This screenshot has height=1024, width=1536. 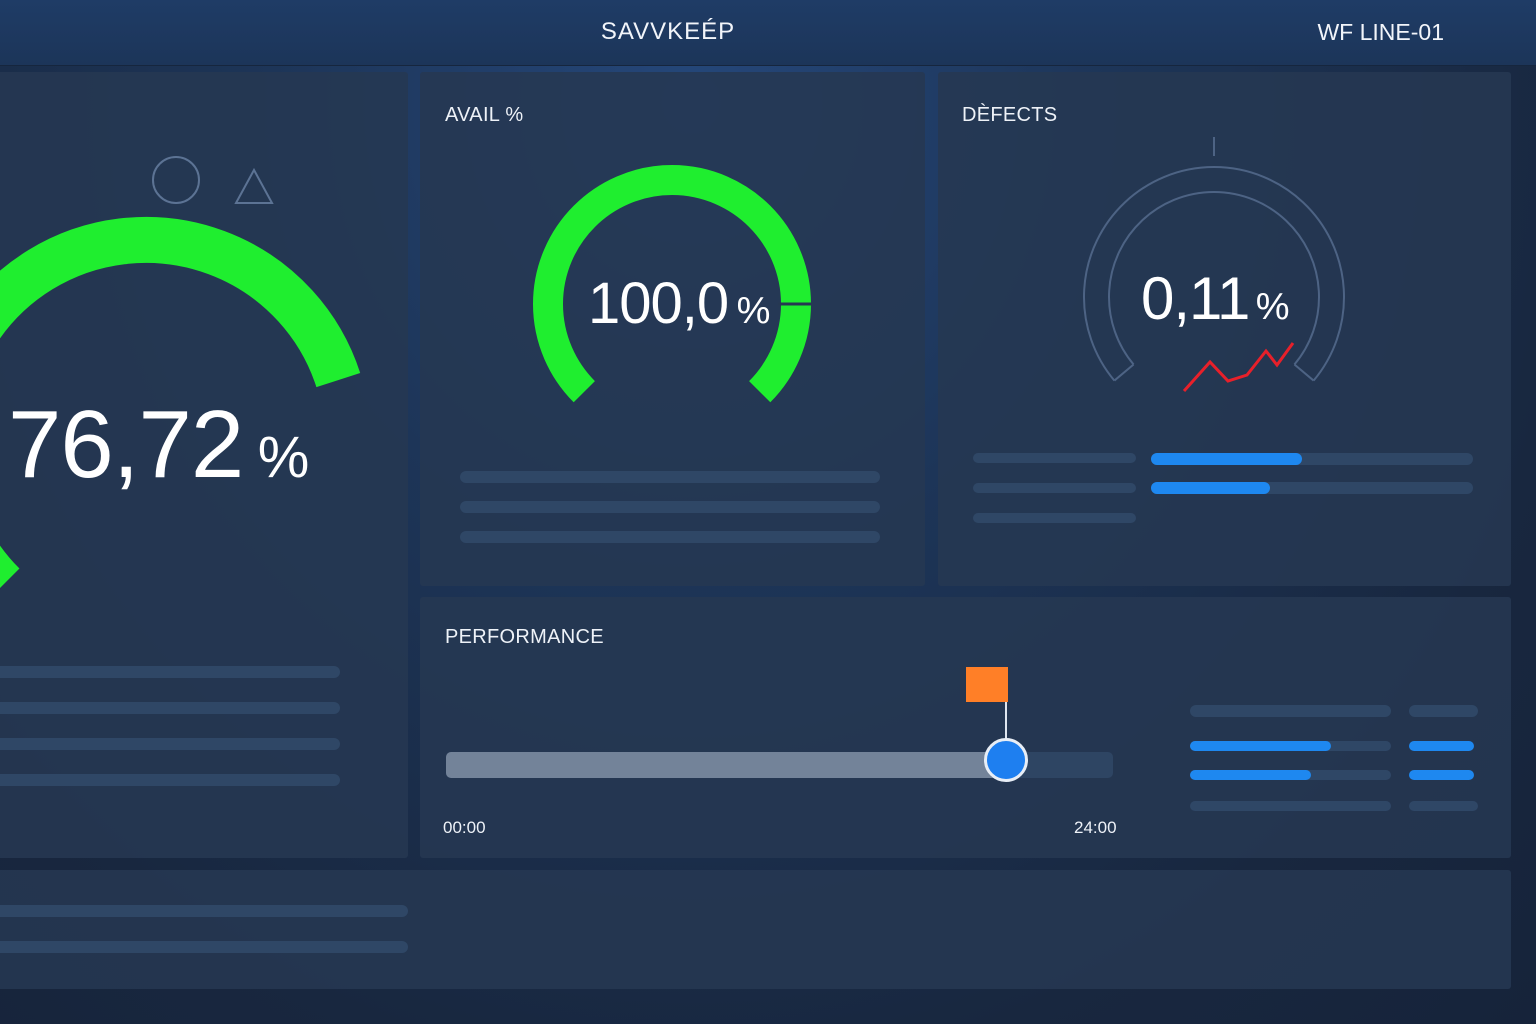 I want to click on availability-gauge-arc, so click(x=672, y=284).